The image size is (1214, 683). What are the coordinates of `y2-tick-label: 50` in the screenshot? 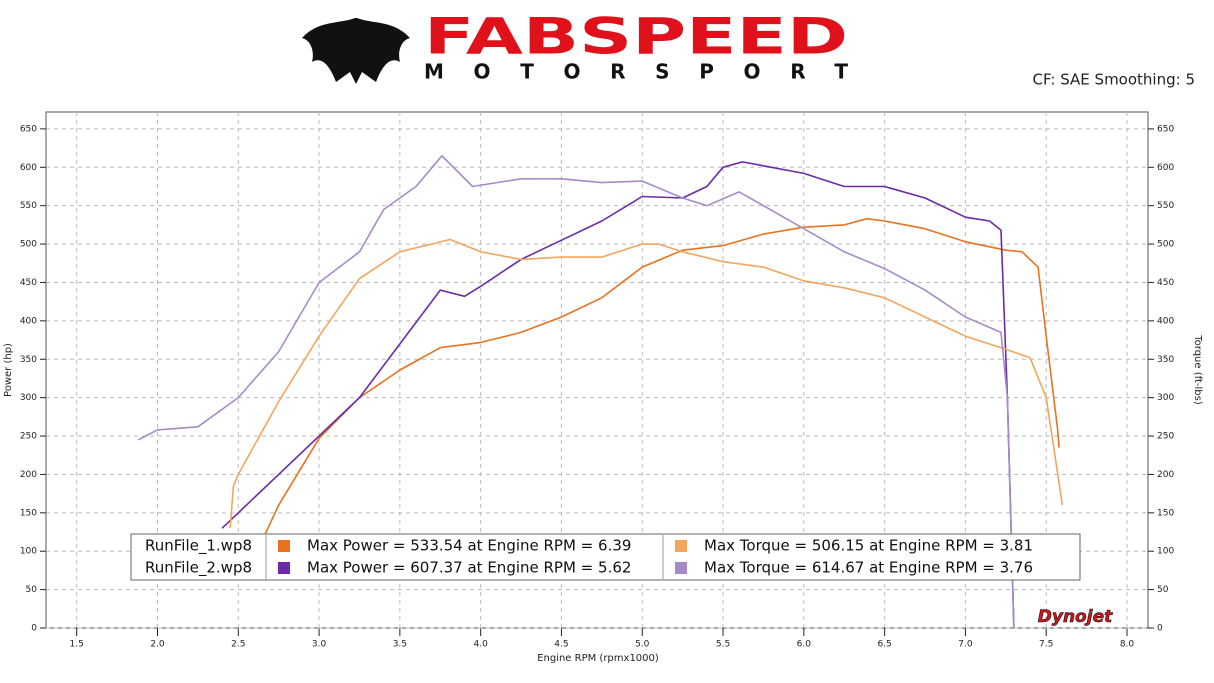 It's located at (1163, 590).